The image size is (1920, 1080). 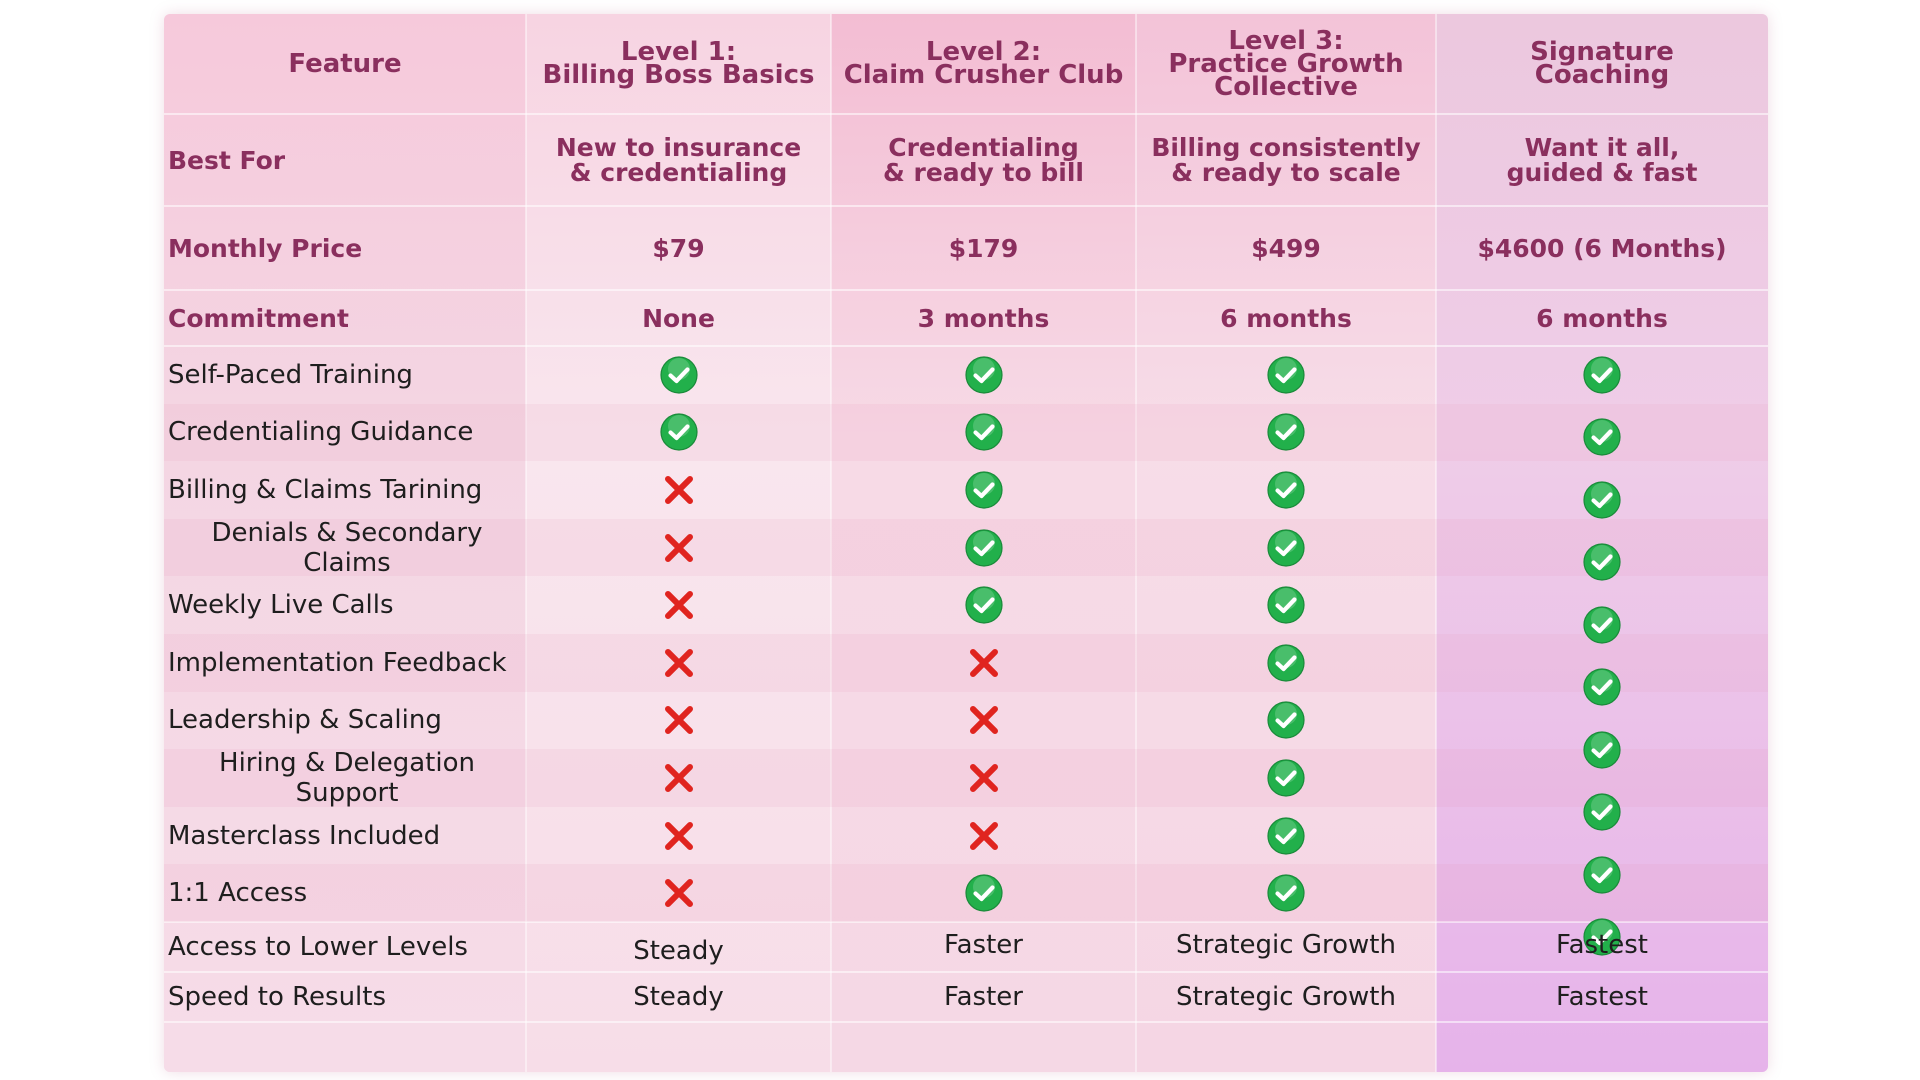 What do you see at coordinates (1602, 160) in the screenshot?
I see `best-for-signature: Want it all, guided & fast` at bounding box center [1602, 160].